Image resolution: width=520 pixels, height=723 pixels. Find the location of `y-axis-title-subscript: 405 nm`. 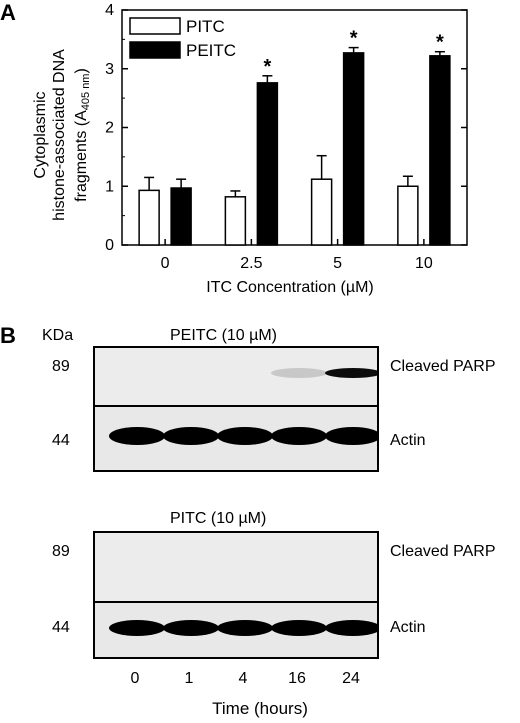

y-axis-title-subscript: 405 nm is located at coordinates (86, 92).